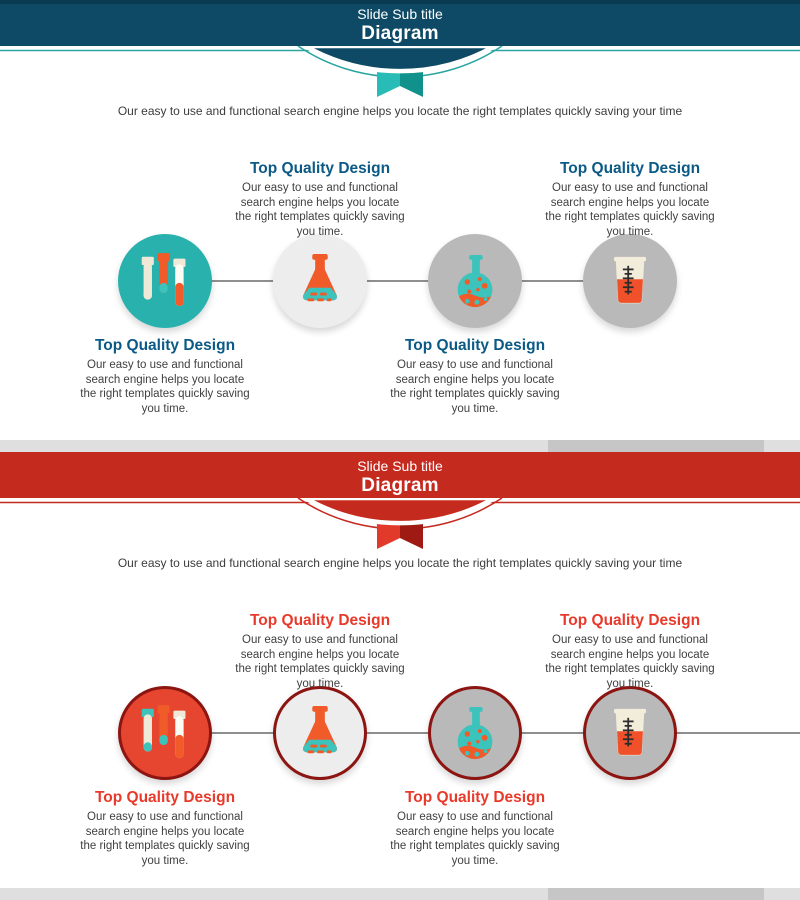 The image size is (800, 900). I want to click on connector-line, so click(397, 281).